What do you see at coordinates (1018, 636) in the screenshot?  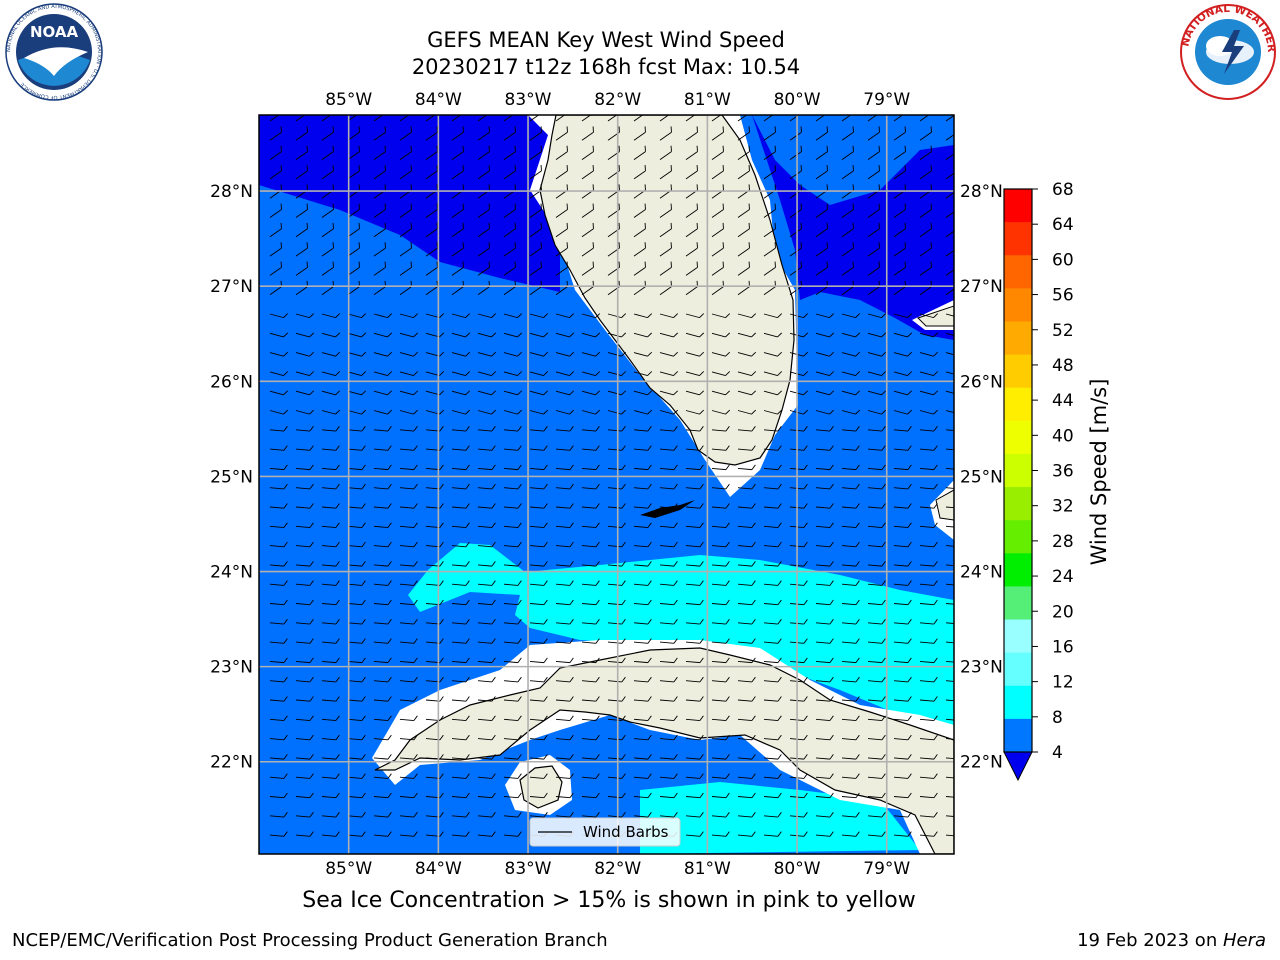 I see `colorbar-segment` at bounding box center [1018, 636].